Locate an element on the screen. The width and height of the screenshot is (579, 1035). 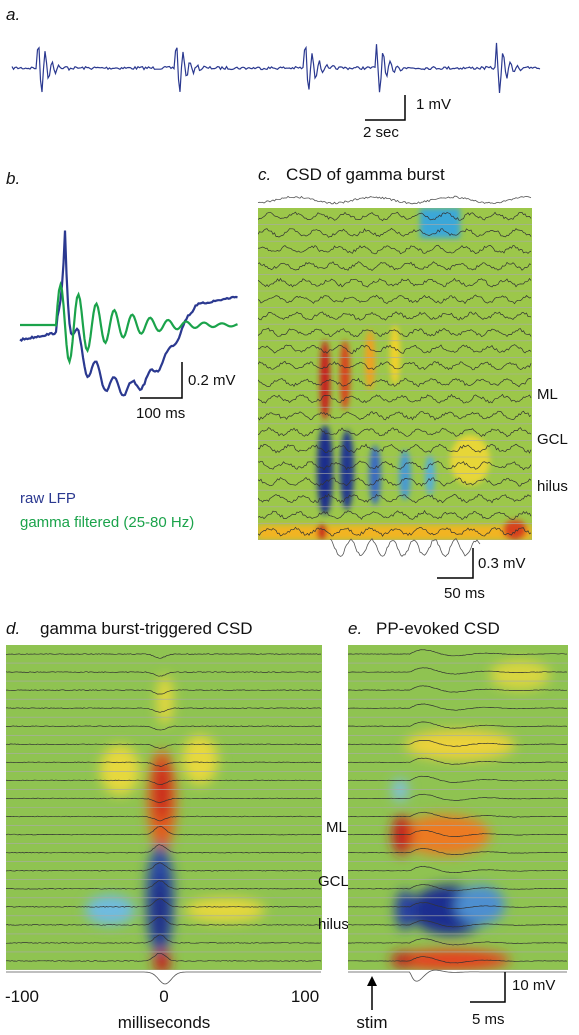
scale-label: 0.2 mV is located at coordinates (212, 380).